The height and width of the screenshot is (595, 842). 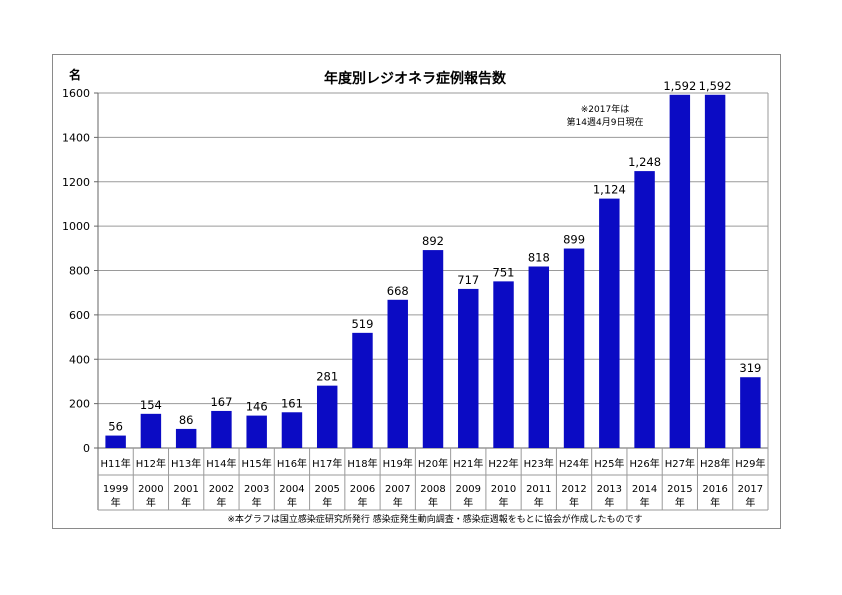 I want to click on x-tick-label-era: H21年, so click(x=468, y=463).